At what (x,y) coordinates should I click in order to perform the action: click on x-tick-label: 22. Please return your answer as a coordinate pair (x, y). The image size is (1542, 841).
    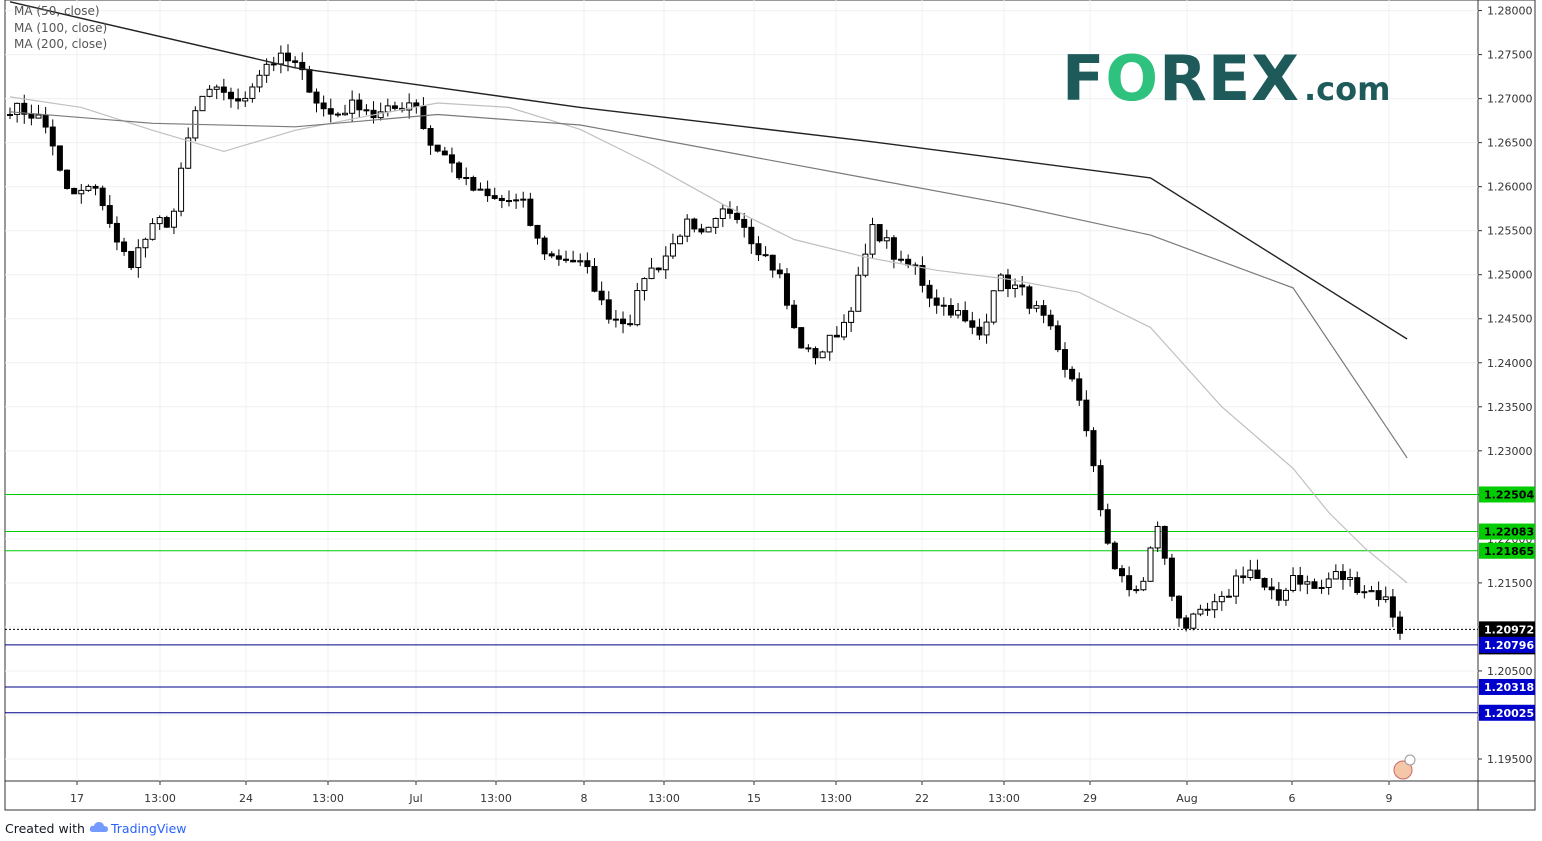
    Looking at the image, I should click on (922, 798).